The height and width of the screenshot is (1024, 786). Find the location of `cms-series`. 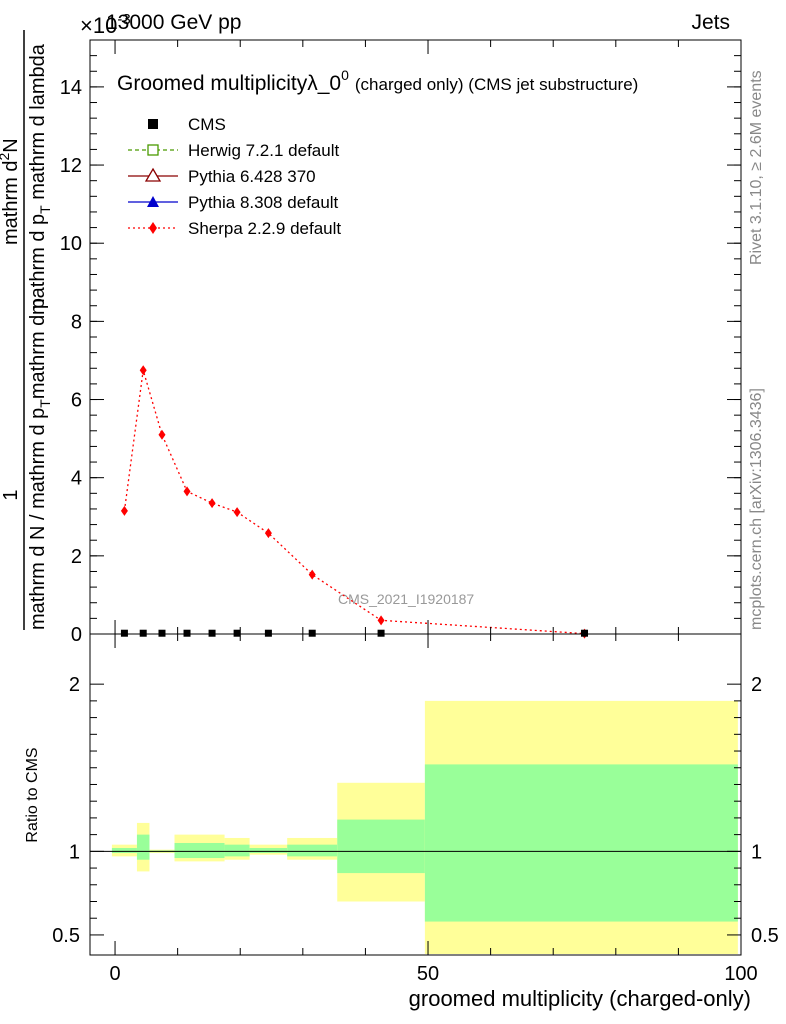

cms-series is located at coordinates (354, 633).